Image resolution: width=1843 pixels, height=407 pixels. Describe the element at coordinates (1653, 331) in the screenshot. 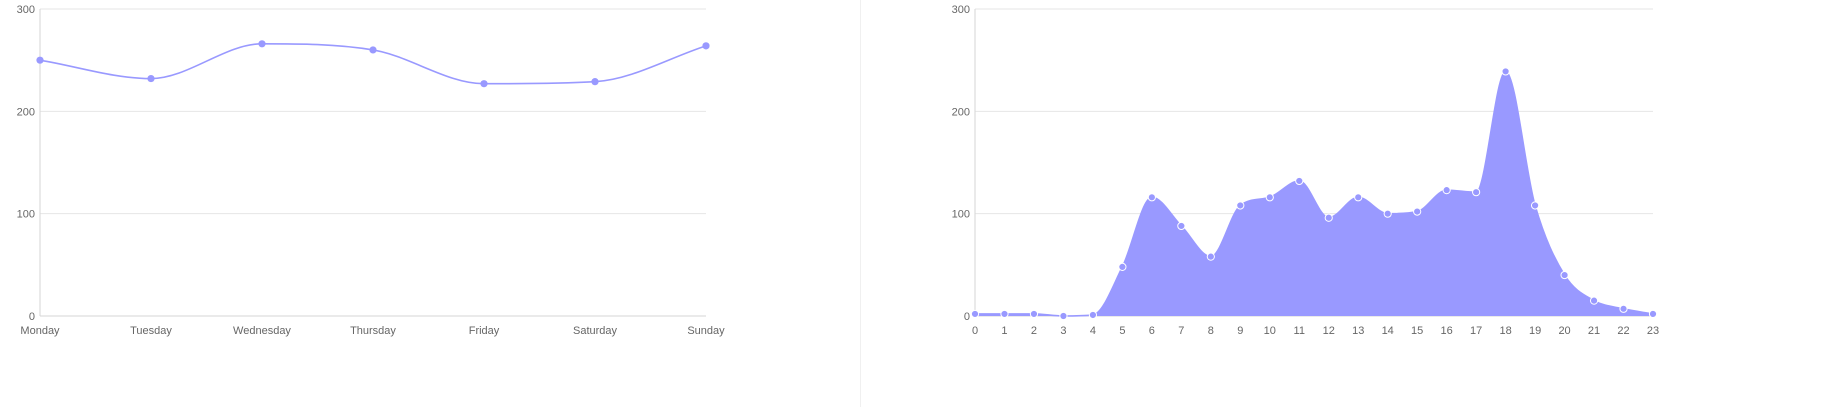

I see `x-tick-label-23: 23` at that location.